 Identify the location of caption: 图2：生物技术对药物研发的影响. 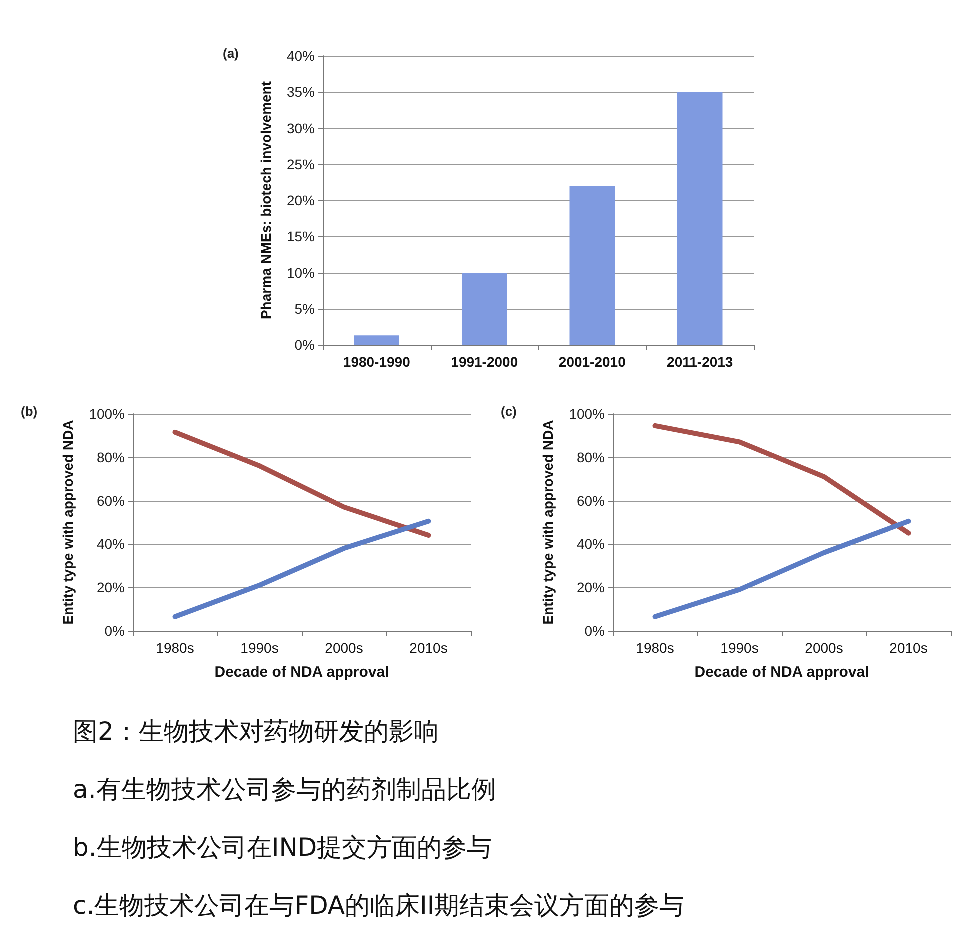
(256, 732).